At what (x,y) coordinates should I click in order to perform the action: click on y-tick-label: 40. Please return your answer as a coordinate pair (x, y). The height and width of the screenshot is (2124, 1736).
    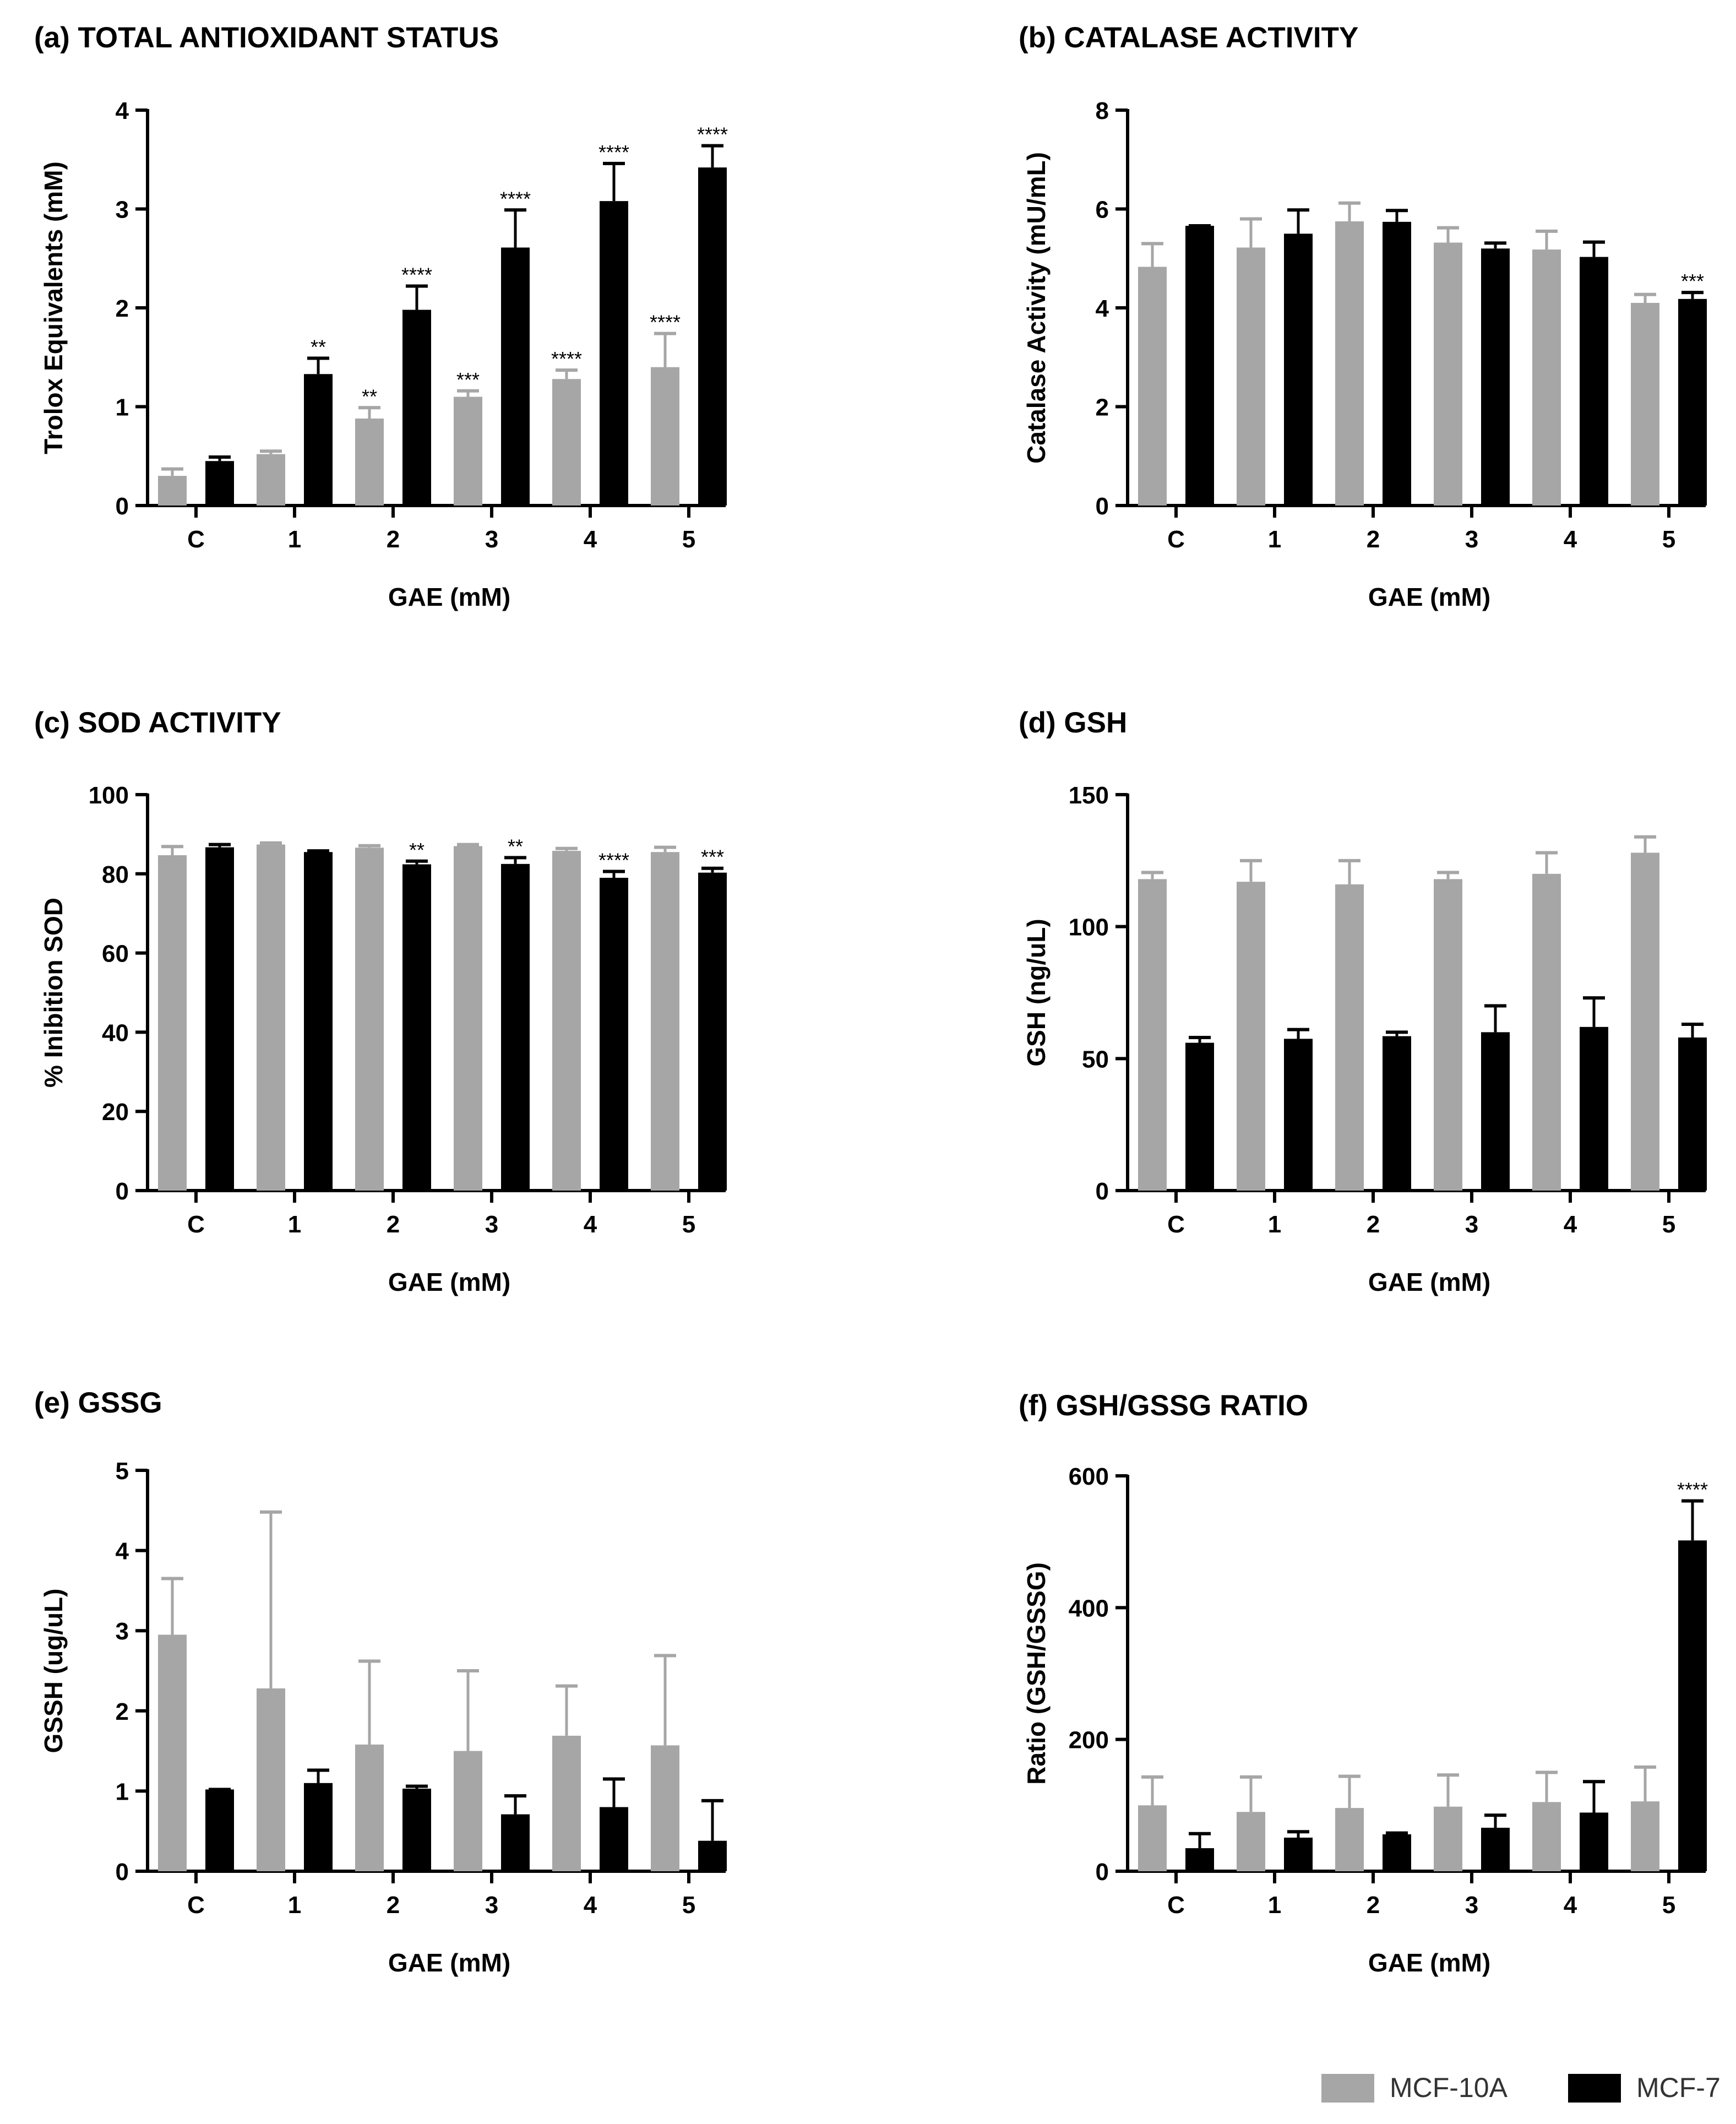
    Looking at the image, I should click on (115, 1033).